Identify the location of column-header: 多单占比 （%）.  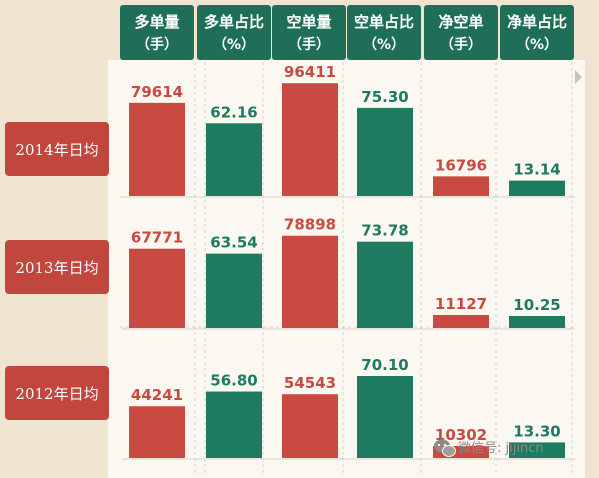
(234, 32).